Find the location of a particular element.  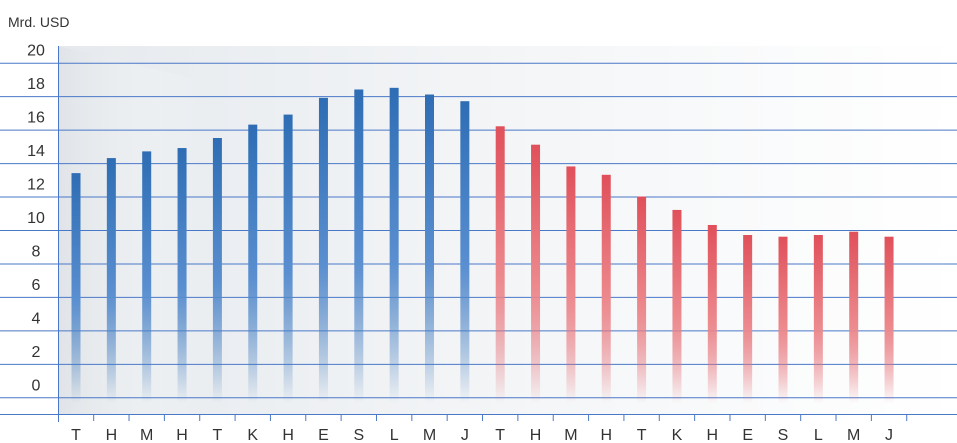

y-tick-label: 2 is located at coordinates (36, 352).